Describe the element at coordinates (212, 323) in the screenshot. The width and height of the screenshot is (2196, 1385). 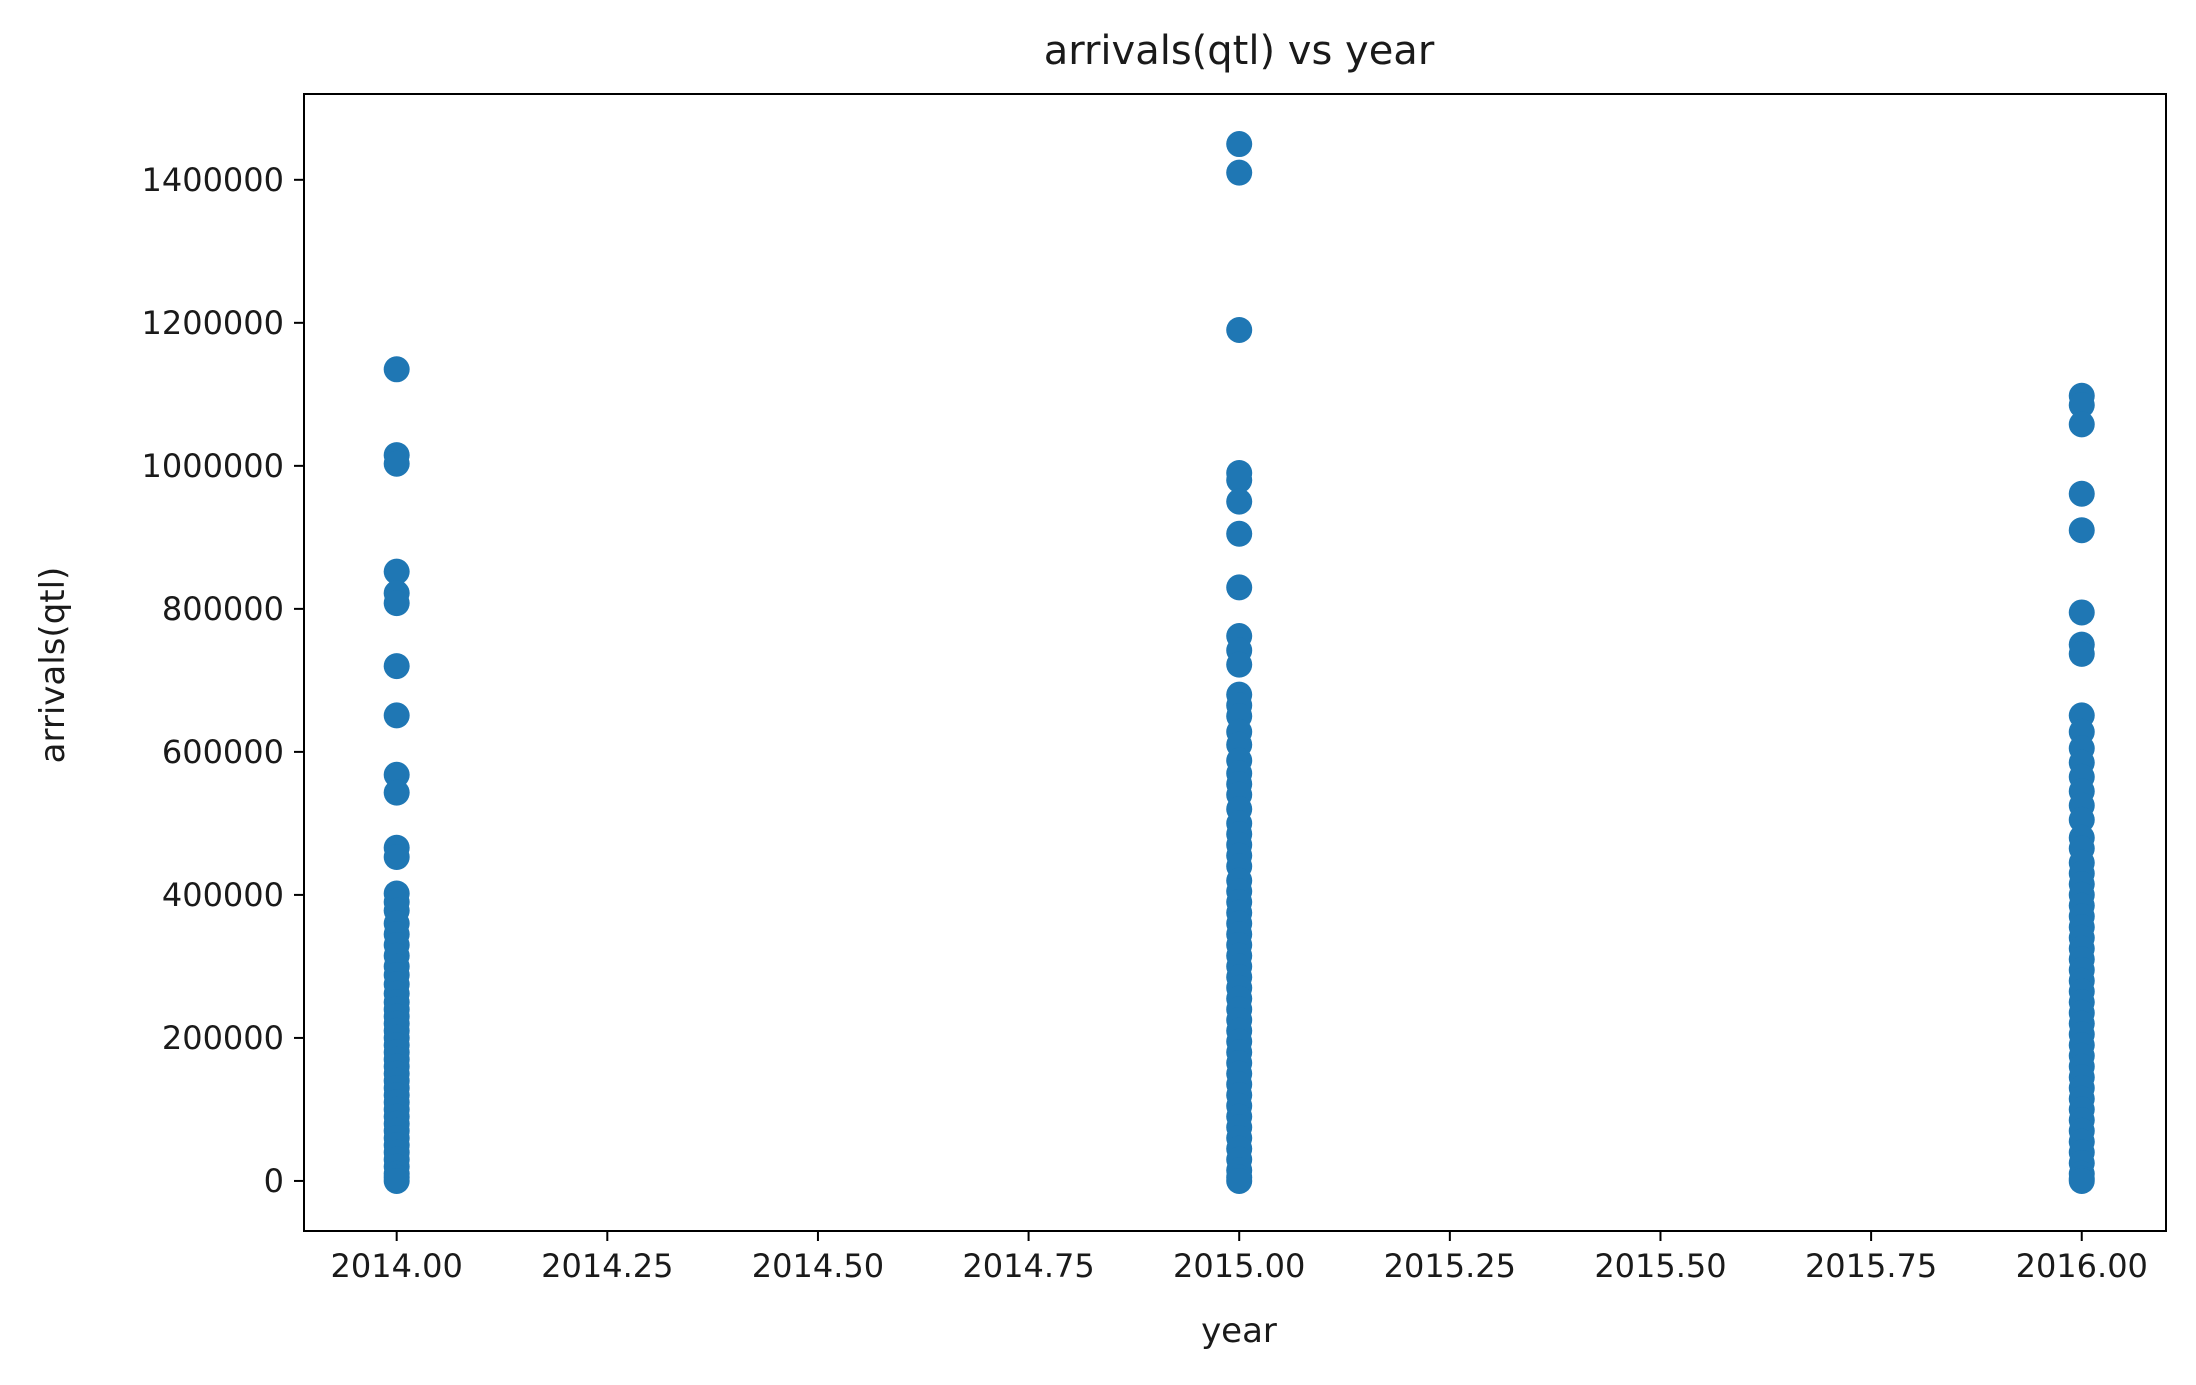
I see `y-tick-label: 1200000` at that location.